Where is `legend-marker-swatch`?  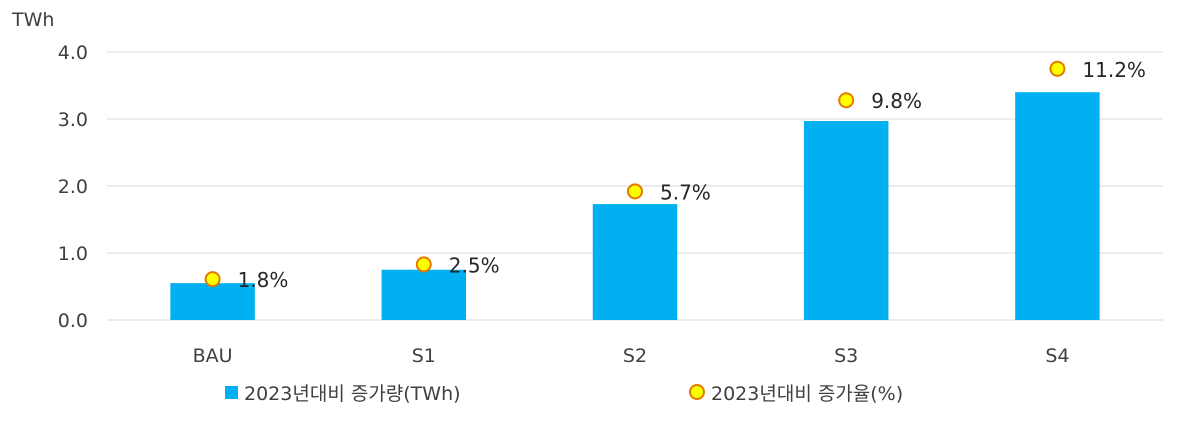
legend-marker-swatch is located at coordinates (697, 392).